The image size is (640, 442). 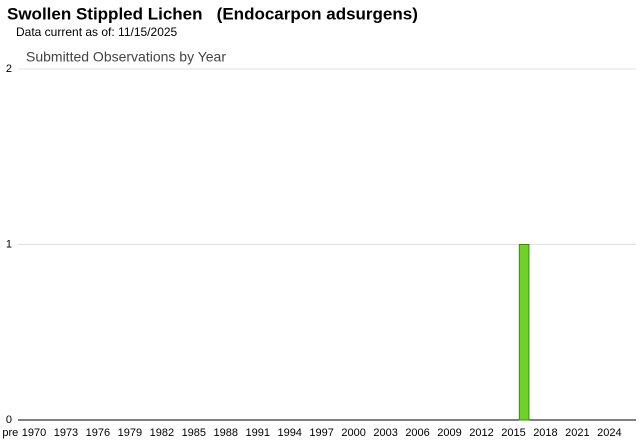 I want to click on x-tick-label: 2003, so click(x=385, y=433).